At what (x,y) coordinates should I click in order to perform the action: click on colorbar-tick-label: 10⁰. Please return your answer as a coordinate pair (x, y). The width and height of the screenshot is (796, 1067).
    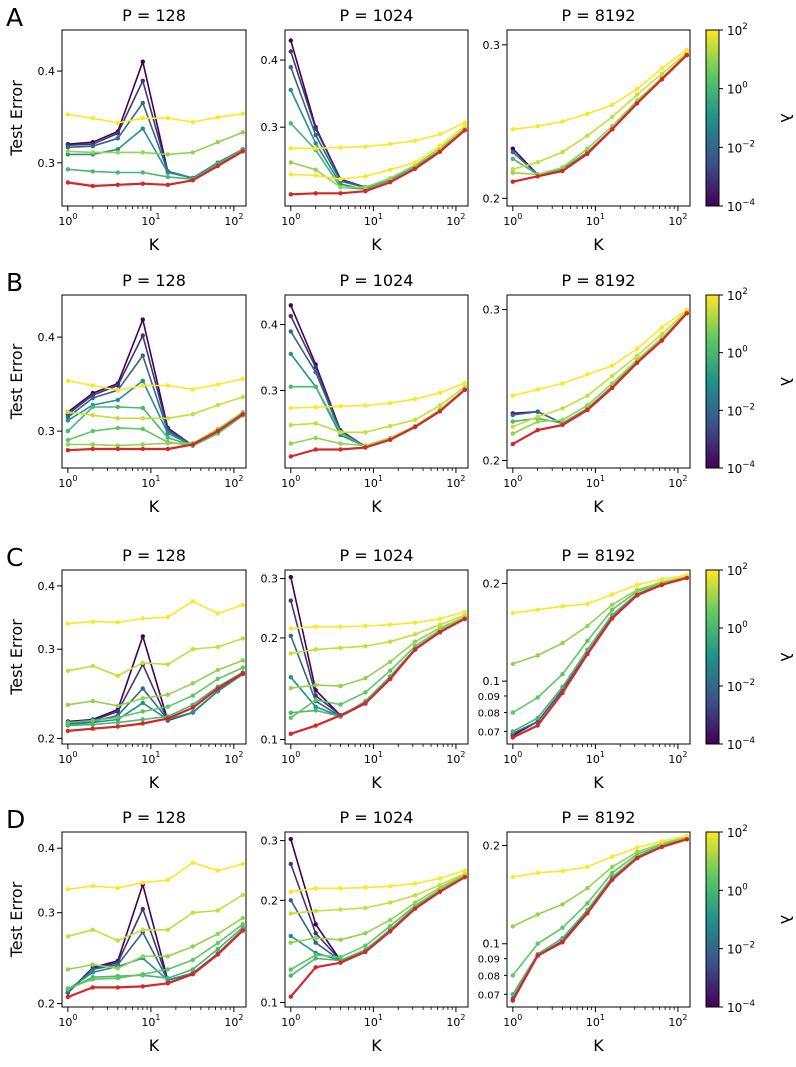
    Looking at the image, I should click on (737, 628).